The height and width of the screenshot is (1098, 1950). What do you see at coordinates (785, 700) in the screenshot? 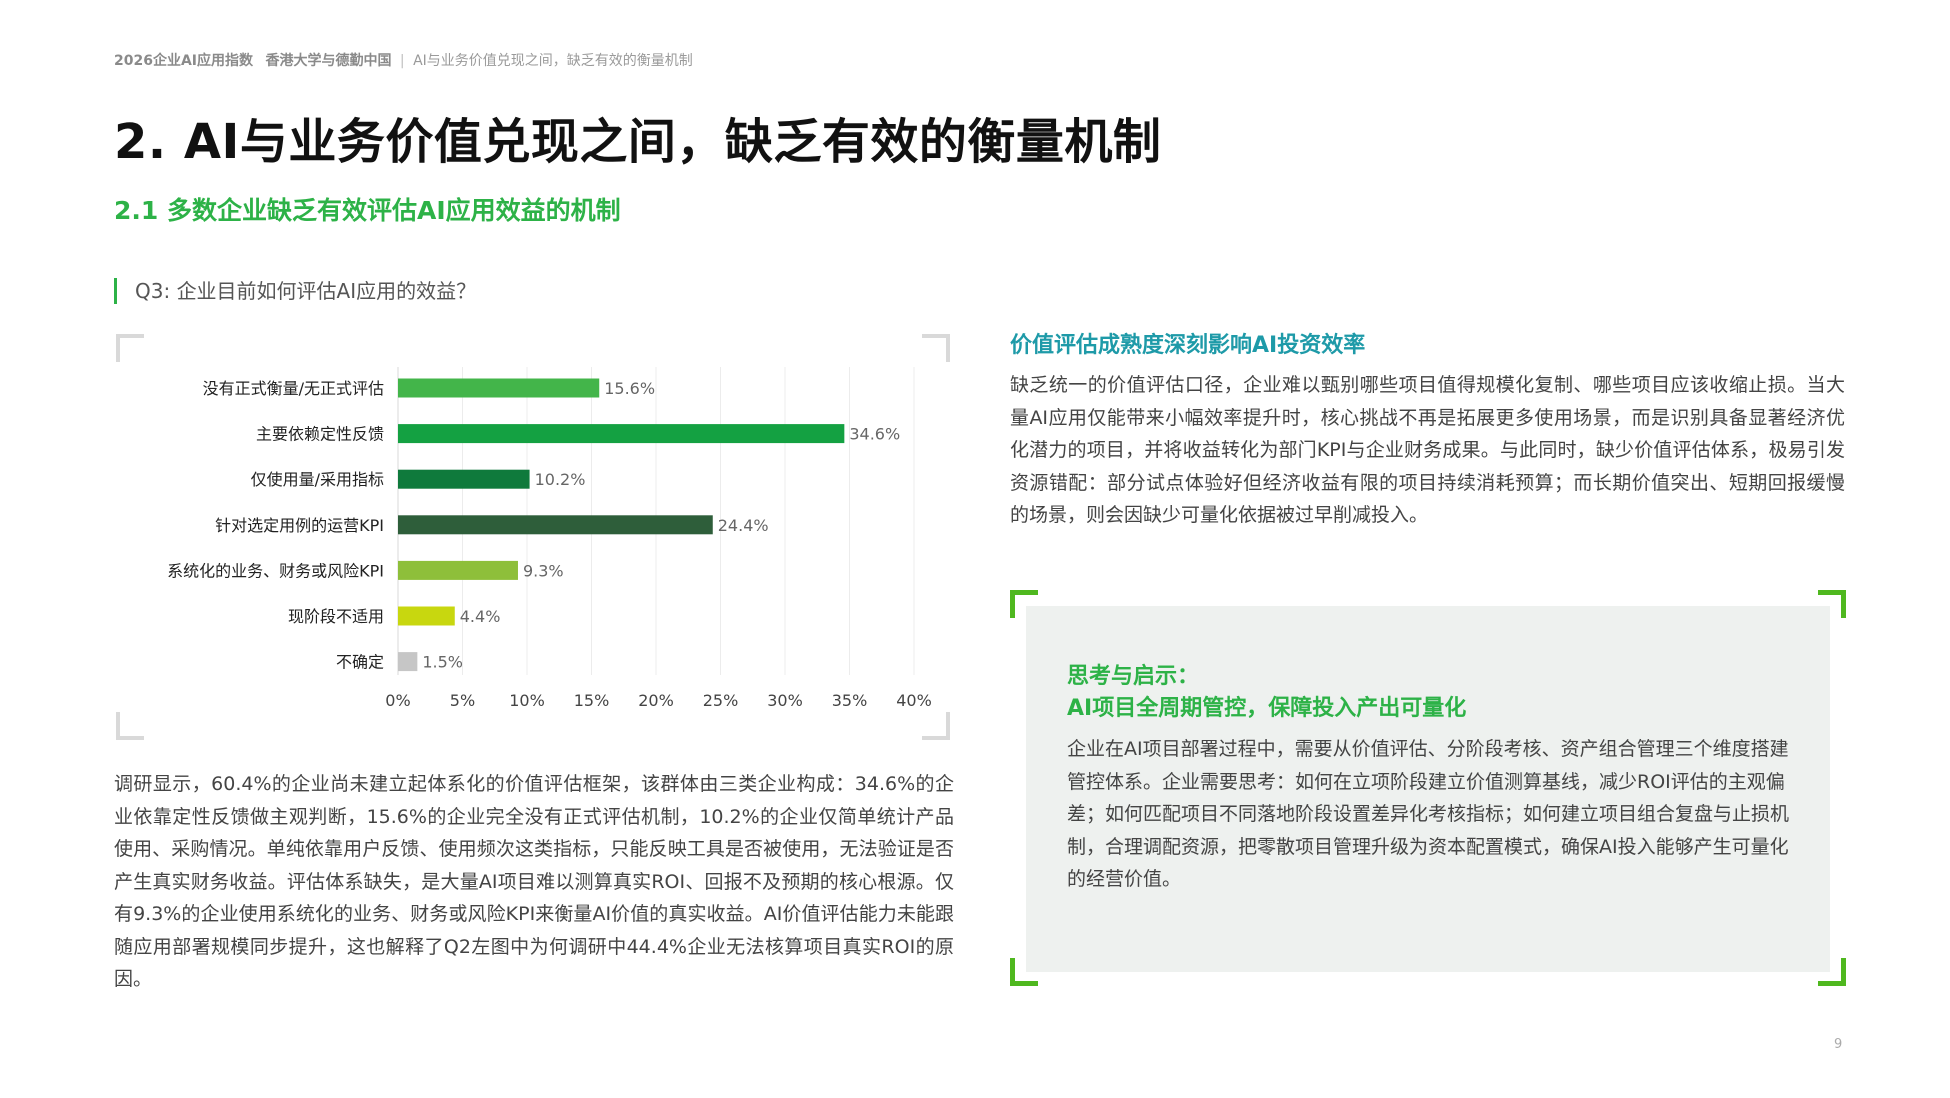
I see `x-tick-label: 30%` at bounding box center [785, 700].